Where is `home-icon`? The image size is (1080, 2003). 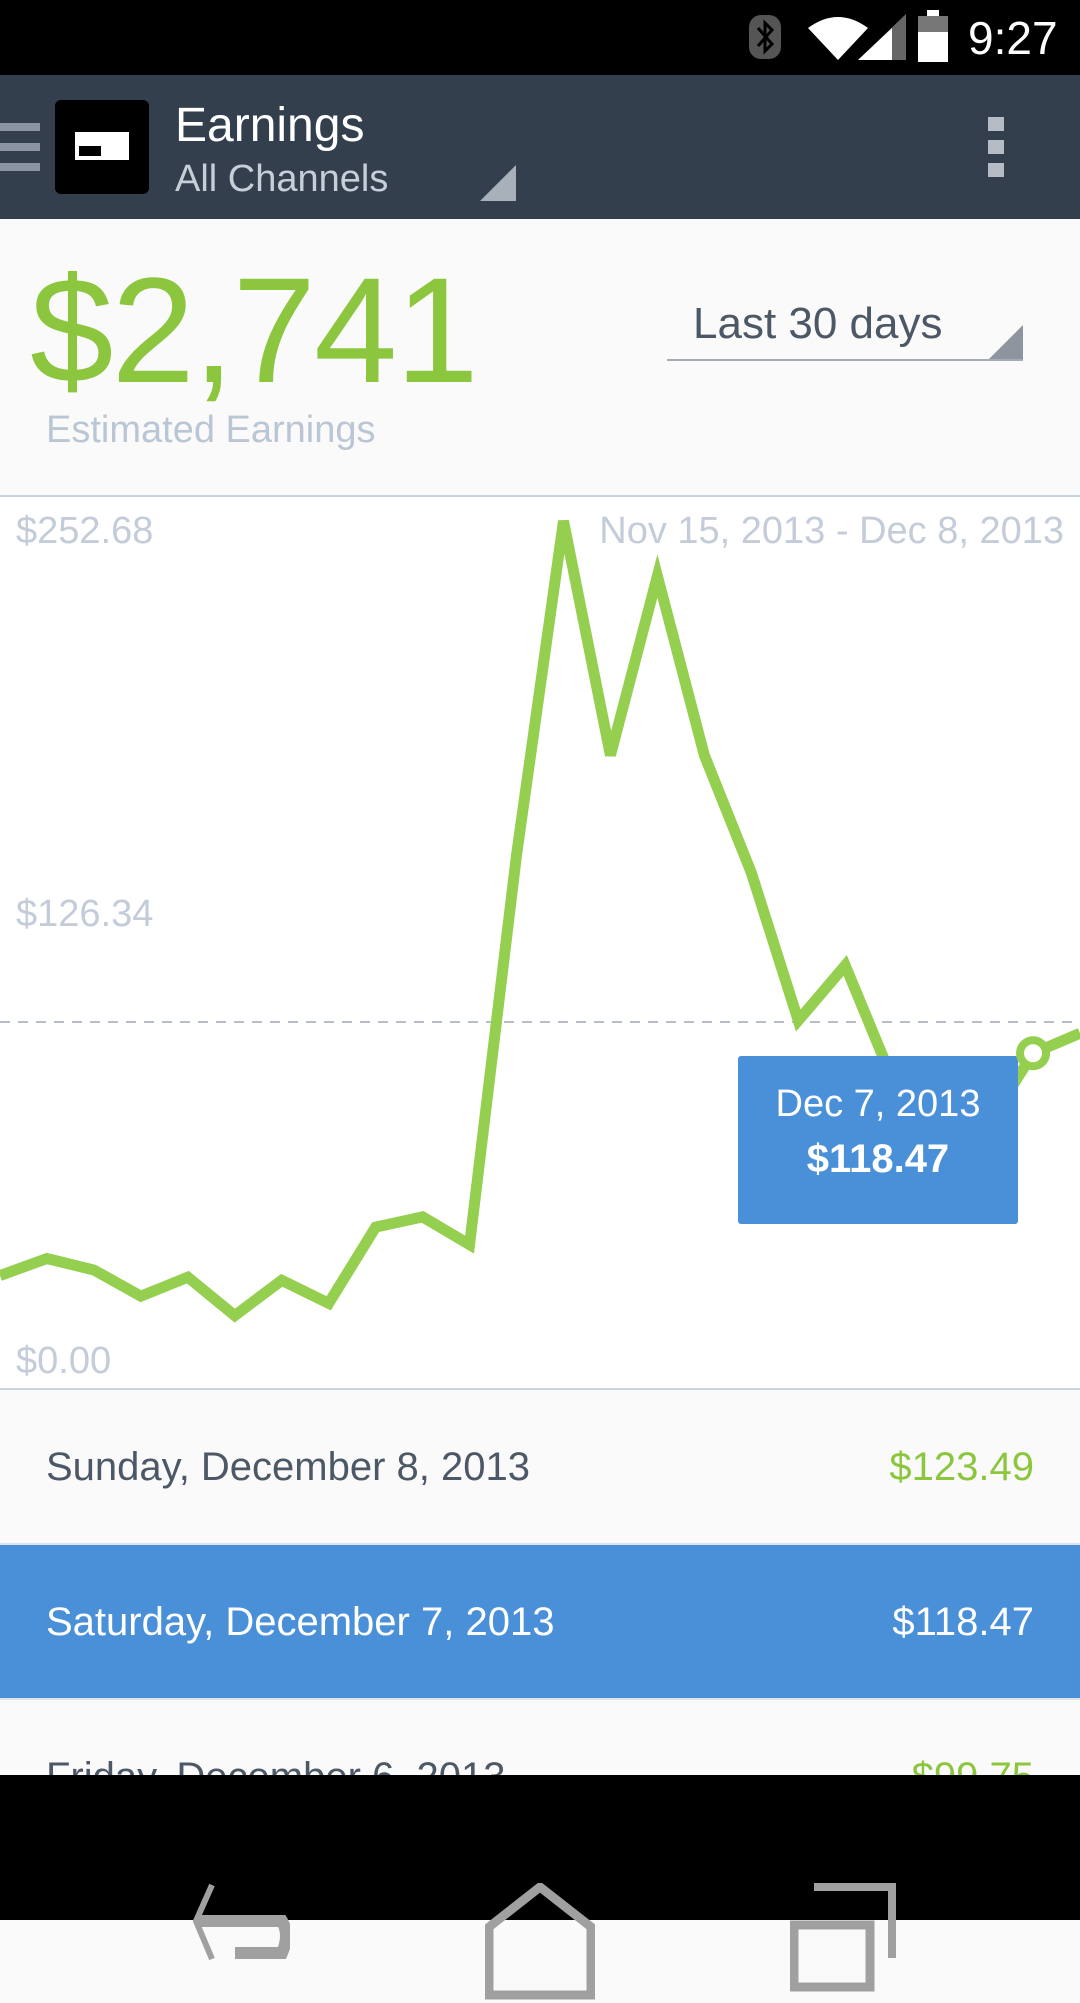
home-icon is located at coordinates (540, 1943).